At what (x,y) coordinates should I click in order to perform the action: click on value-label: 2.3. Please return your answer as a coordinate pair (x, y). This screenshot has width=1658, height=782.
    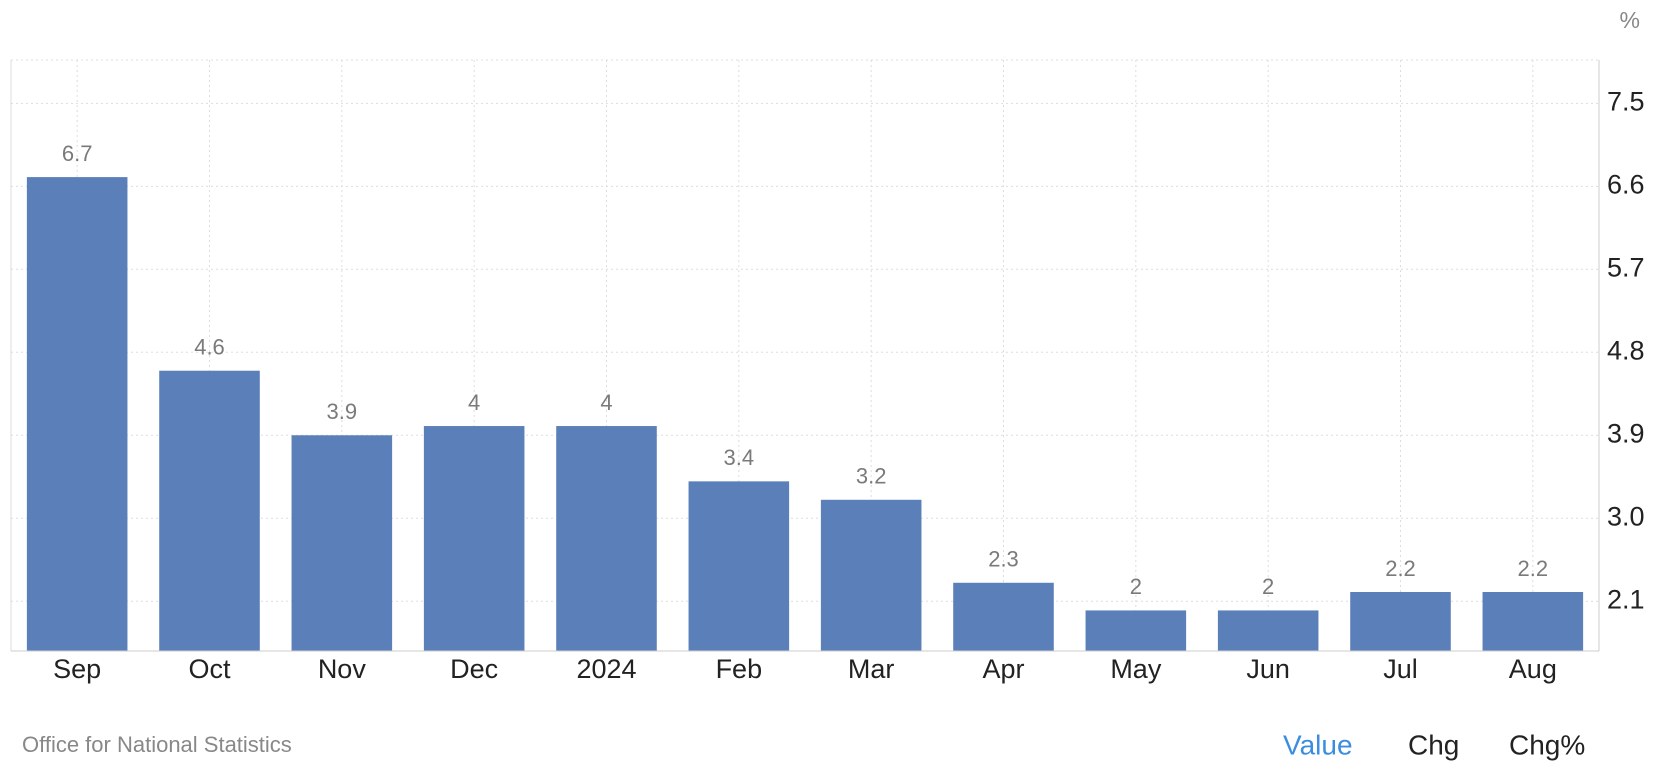
    Looking at the image, I should click on (1003, 559).